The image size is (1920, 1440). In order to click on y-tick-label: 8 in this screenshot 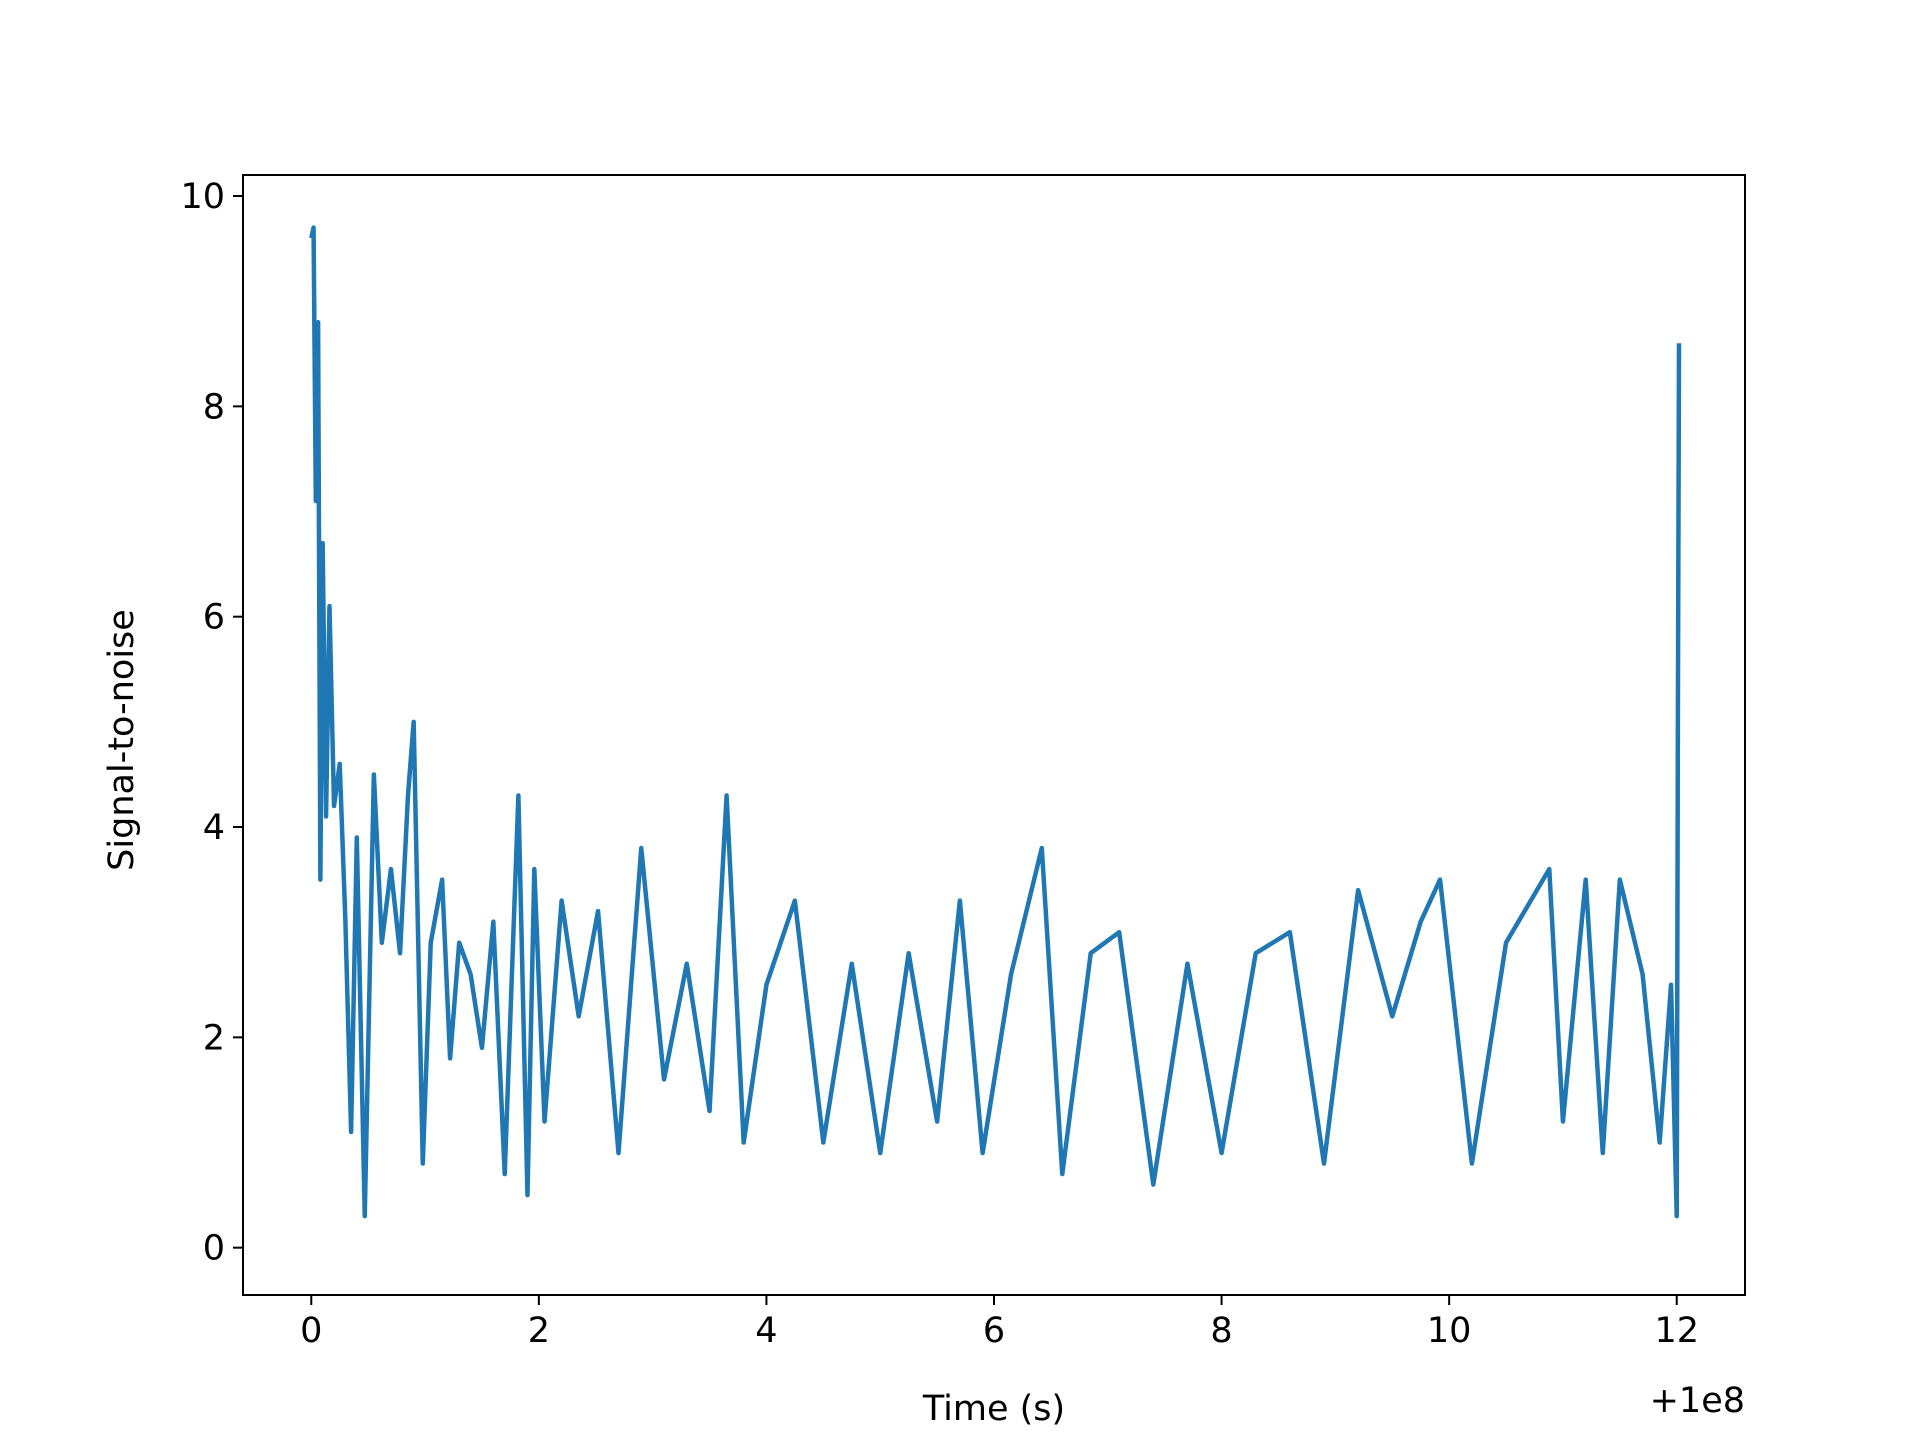, I will do `click(214, 407)`.